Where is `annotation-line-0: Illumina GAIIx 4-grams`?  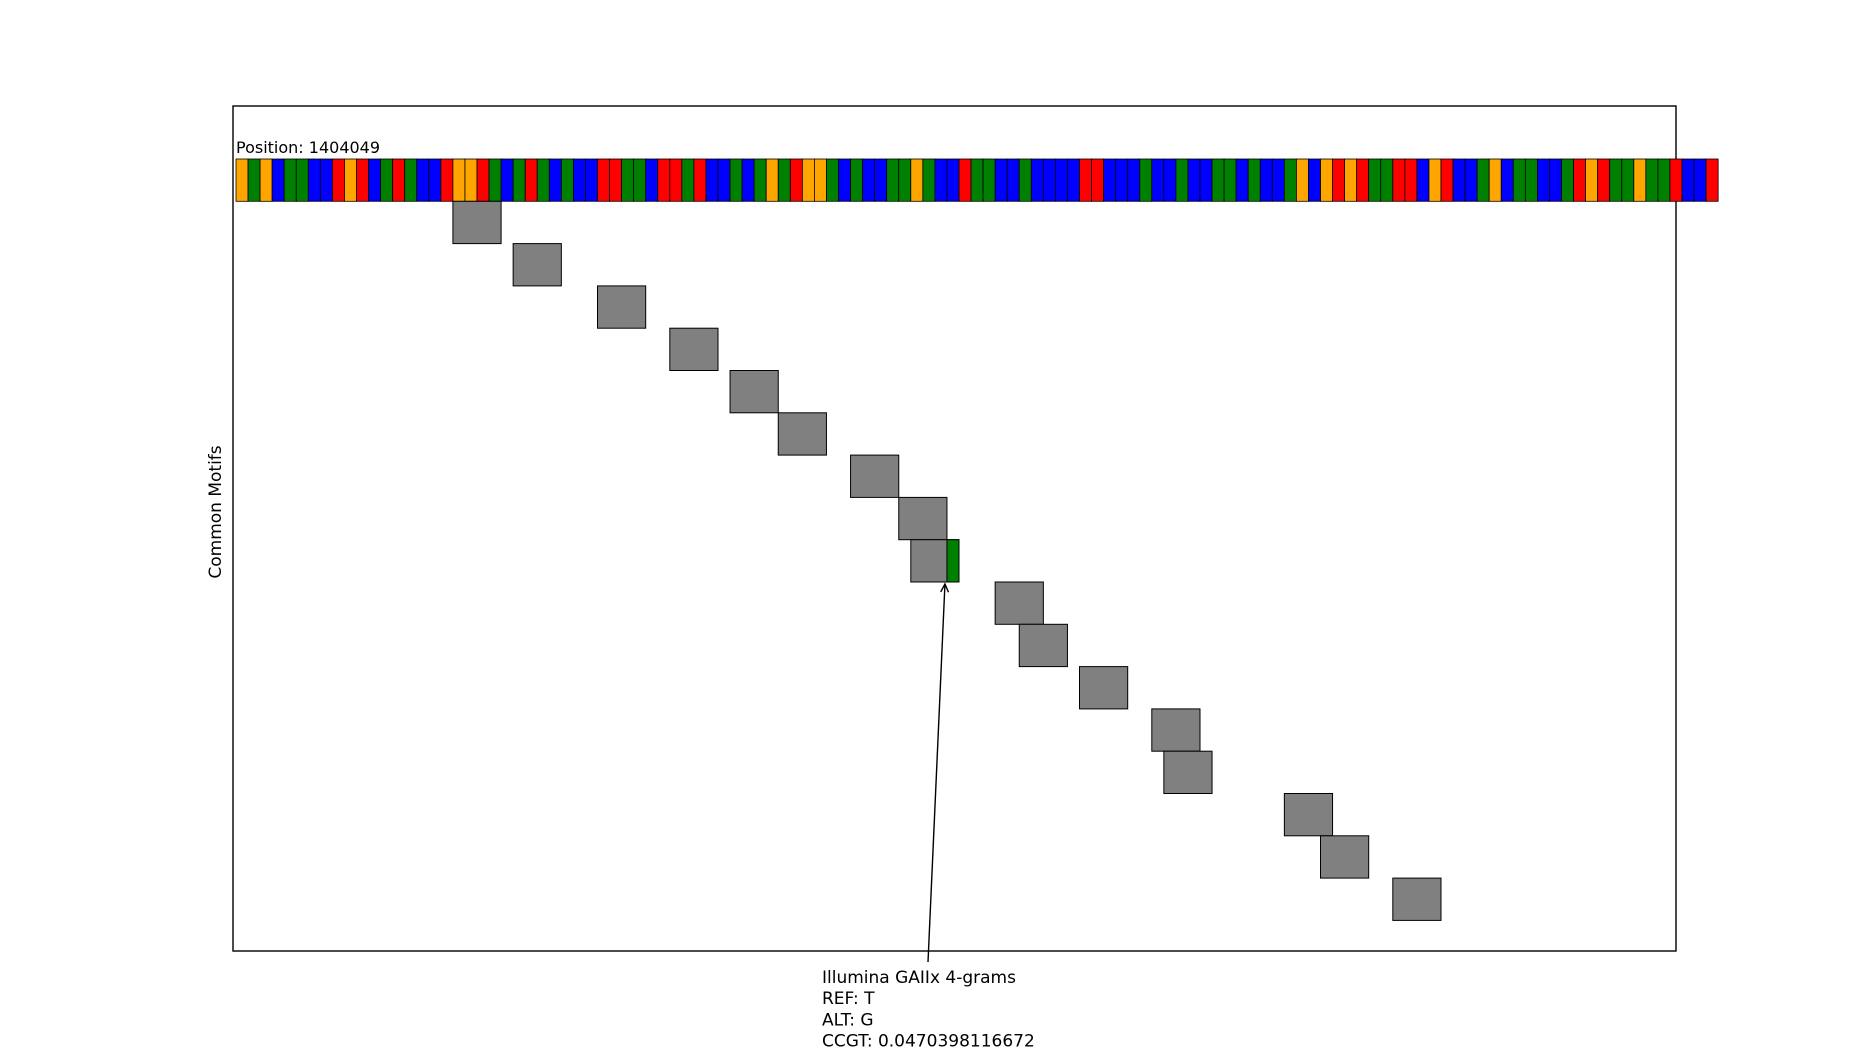
annotation-line-0: Illumina GAIIx 4-grams is located at coordinates (919, 978).